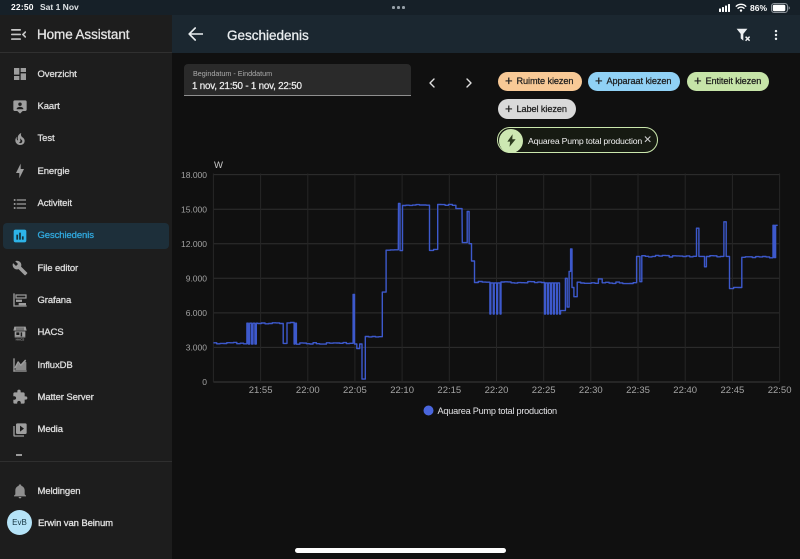 This screenshot has width=800, height=559. Describe the element at coordinates (204, 382) in the screenshot. I see `svg-text: 0` at that location.